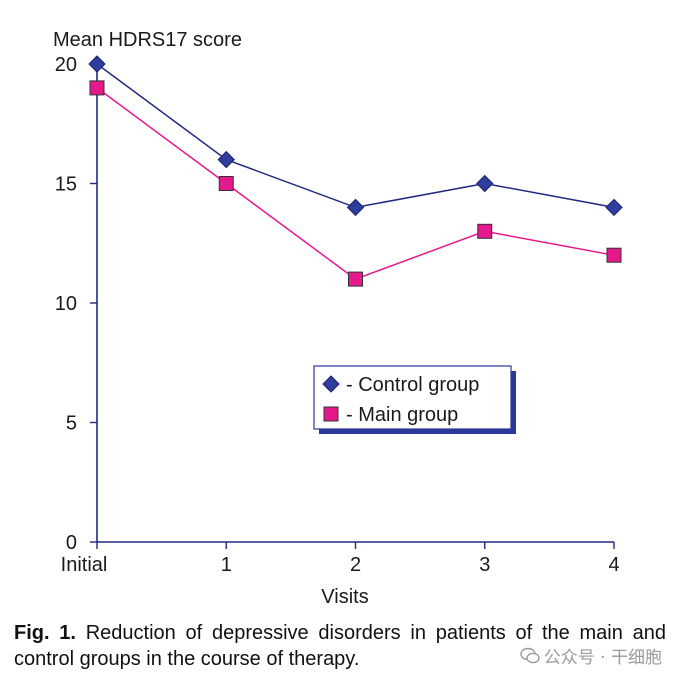 This screenshot has width=684, height=680. What do you see at coordinates (331, 384) in the screenshot?
I see `legend-diamond-icon` at bounding box center [331, 384].